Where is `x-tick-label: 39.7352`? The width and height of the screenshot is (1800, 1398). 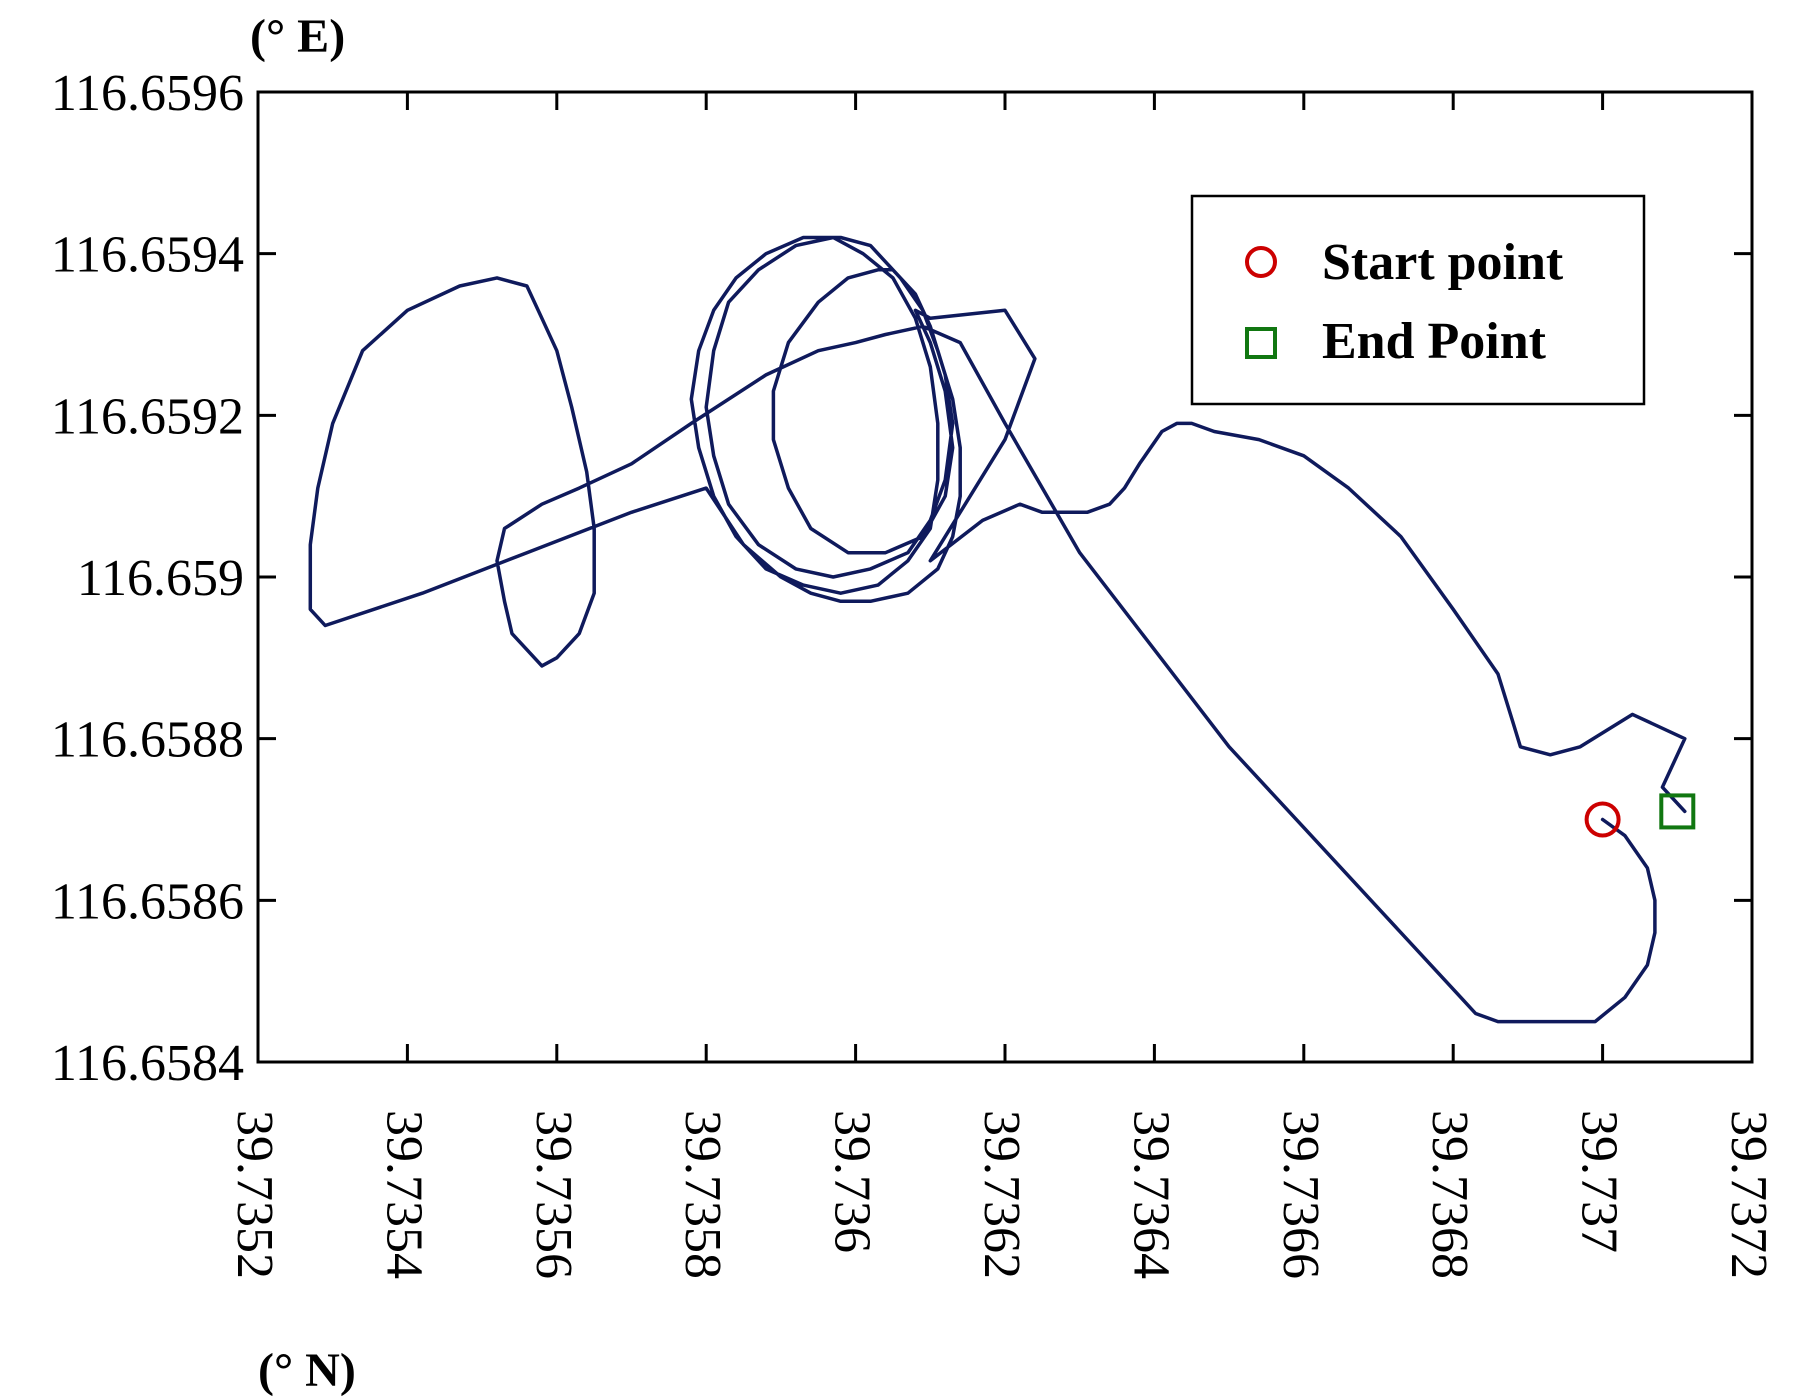 x-tick-label: 39.7352 is located at coordinates (254, 1194).